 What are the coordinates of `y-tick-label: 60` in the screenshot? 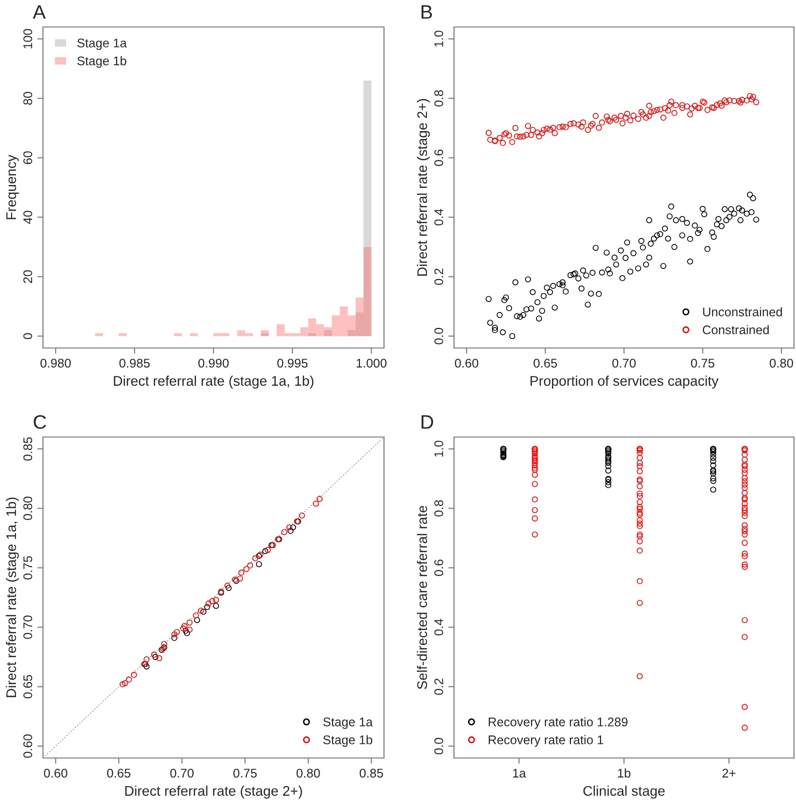 It's located at (27, 157).